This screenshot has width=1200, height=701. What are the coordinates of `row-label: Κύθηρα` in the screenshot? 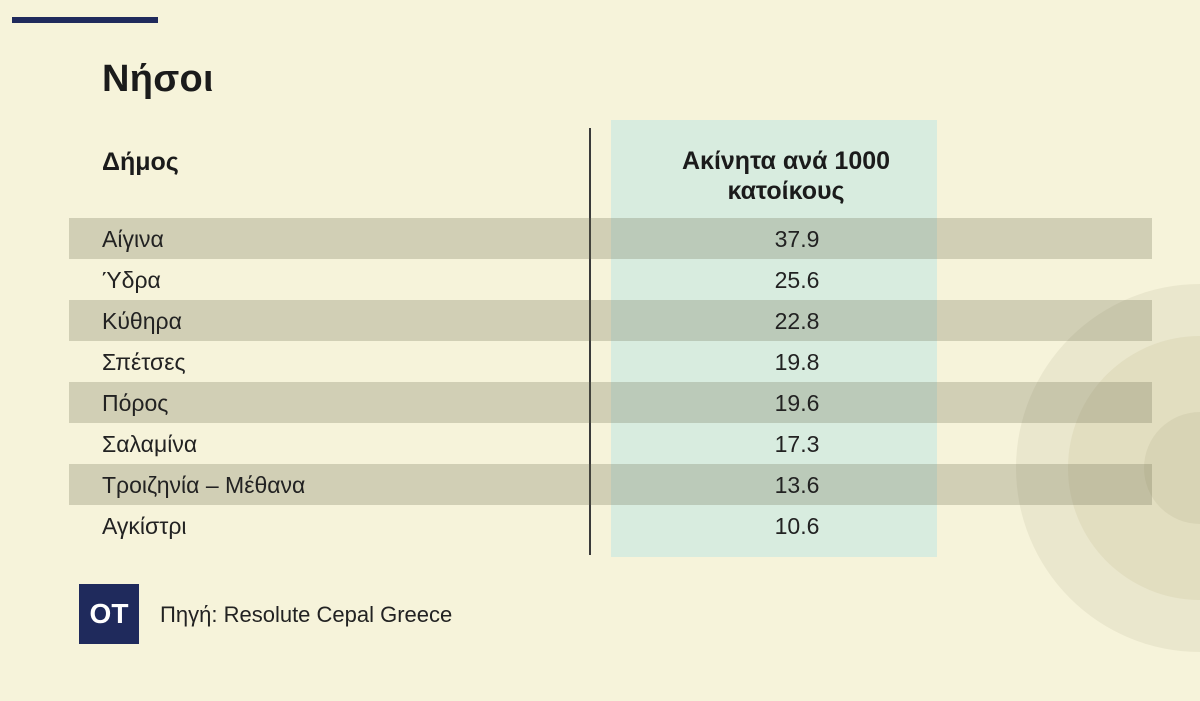 It's located at (142, 321).